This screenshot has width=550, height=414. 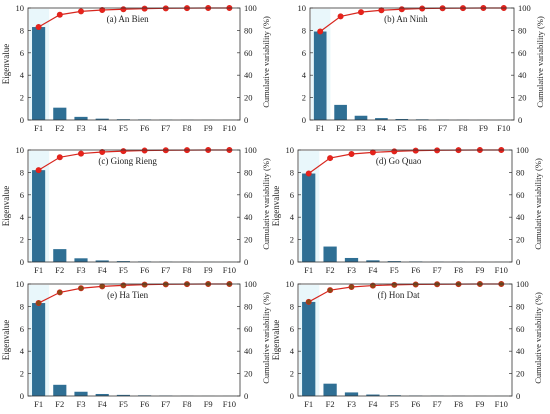 What do you see at coordinates (304, 53) in the screenshot?
I see `left-tick-label: 6` at bounding box center [304, 53].